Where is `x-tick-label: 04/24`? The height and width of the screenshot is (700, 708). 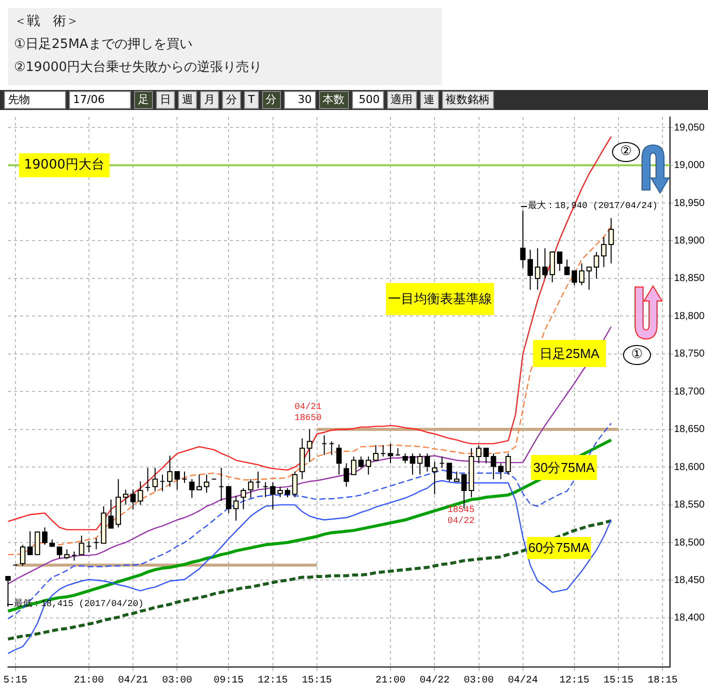 x-tick-label: 04/24 is located at coordinates (523, 680).